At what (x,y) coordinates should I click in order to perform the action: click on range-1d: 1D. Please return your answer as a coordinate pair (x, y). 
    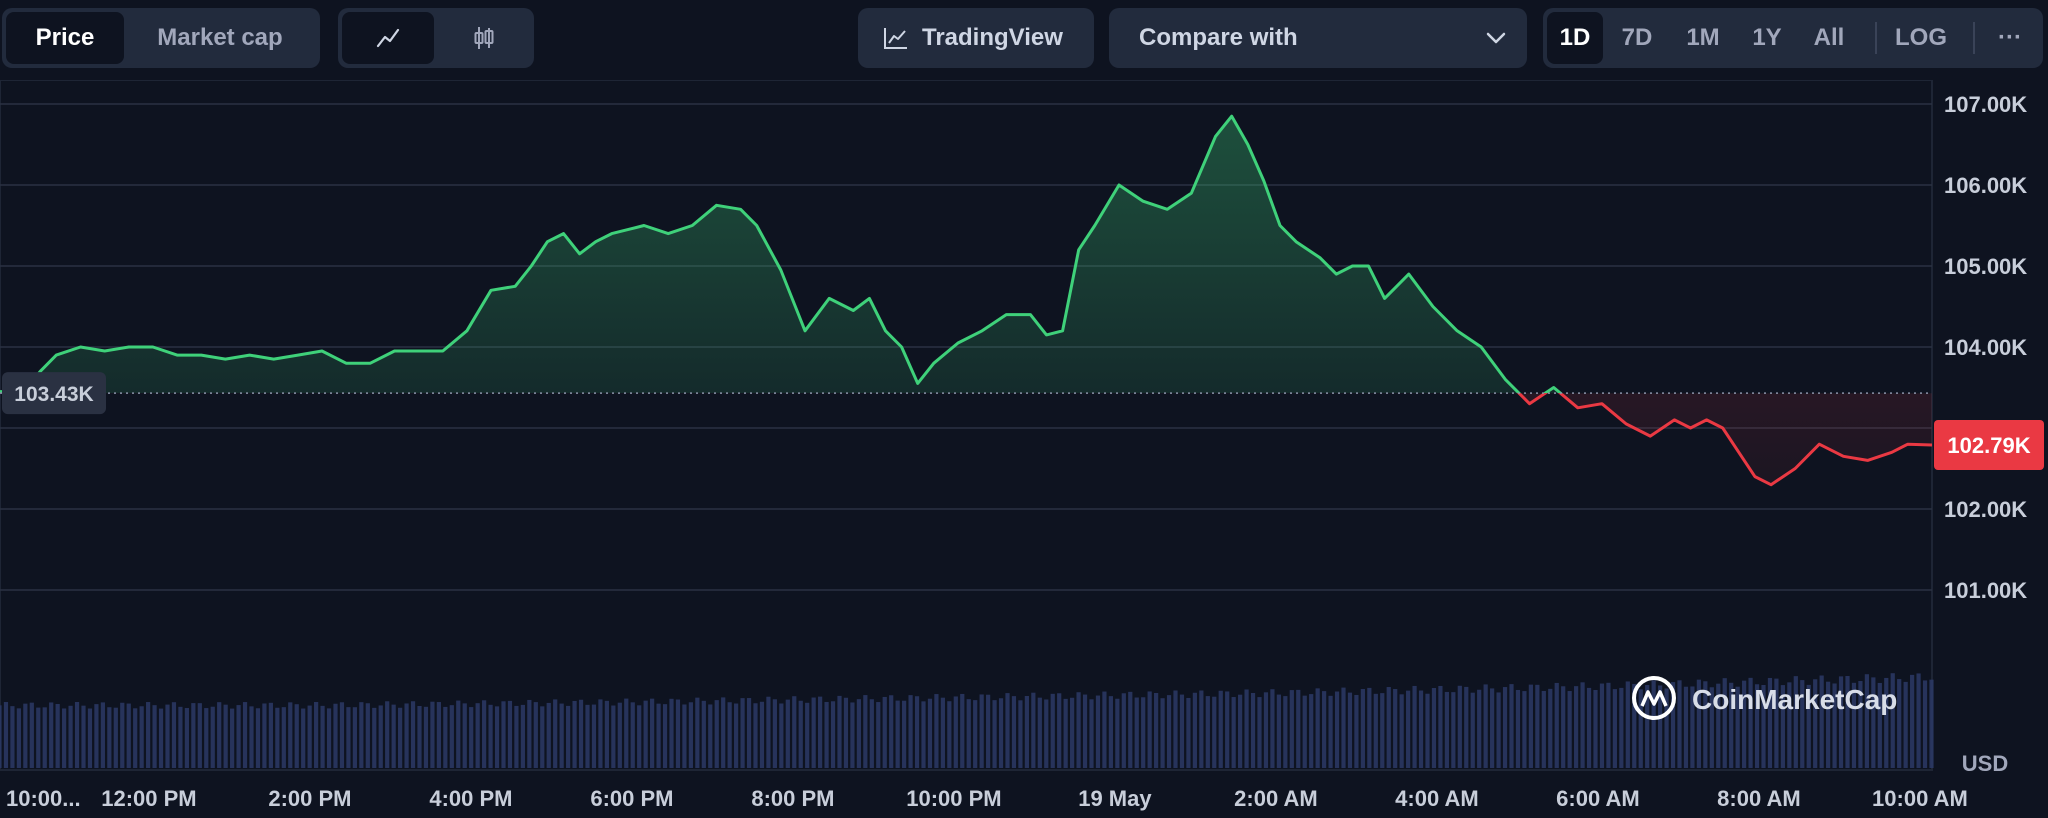
    Looking at the image, I should click on (1575, 38).